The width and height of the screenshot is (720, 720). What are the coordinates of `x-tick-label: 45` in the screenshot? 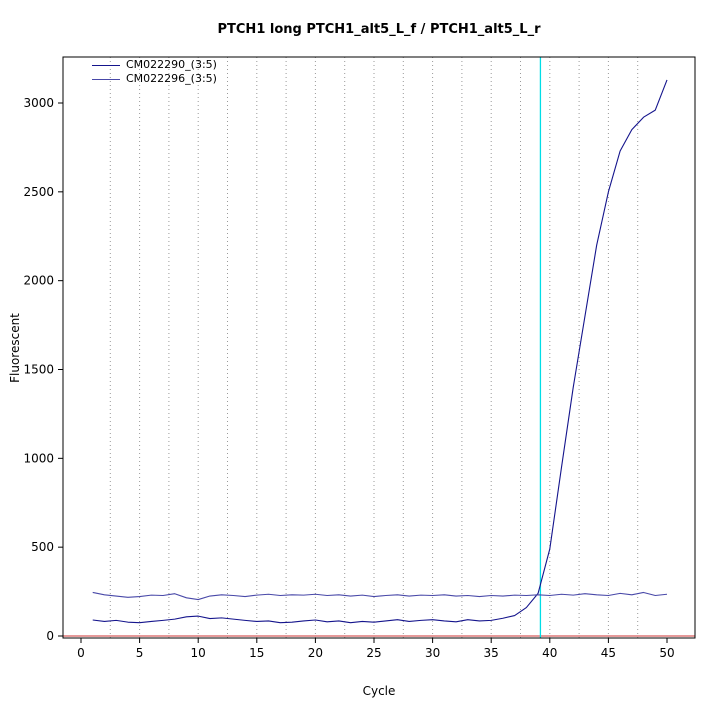 It's located at (608, 653).